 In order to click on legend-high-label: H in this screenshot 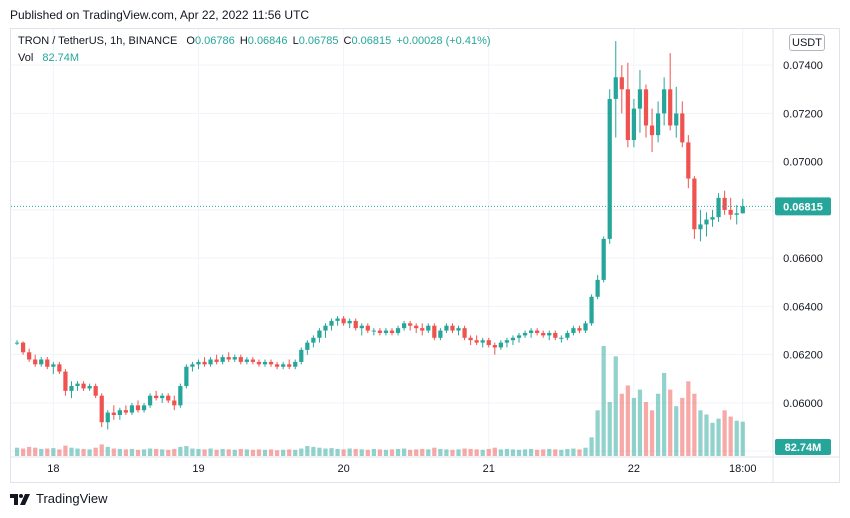, I will do `click(243, 41)`.